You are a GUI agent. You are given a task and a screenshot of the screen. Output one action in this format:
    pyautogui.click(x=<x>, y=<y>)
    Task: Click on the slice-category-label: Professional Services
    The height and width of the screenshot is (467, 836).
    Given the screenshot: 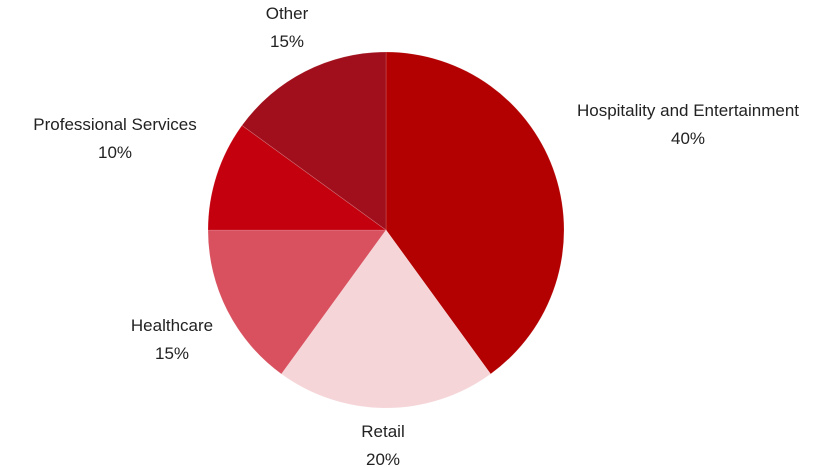 What is the action you would take?
    pyautogui.click(x=114, y=124)
    